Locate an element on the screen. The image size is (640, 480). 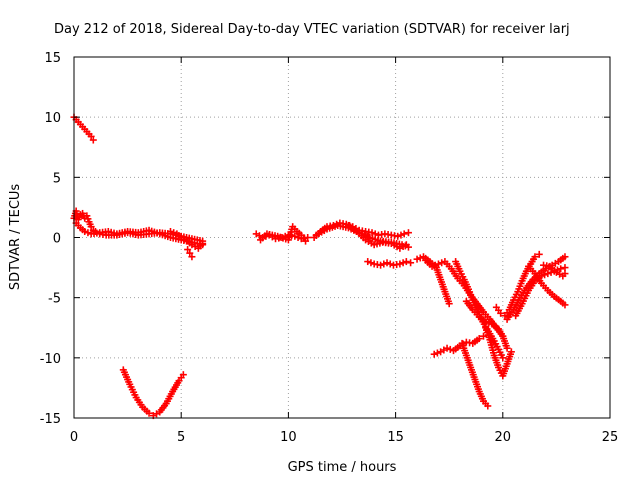
y-tick-label: -15 is located at coordinates (50, 419).